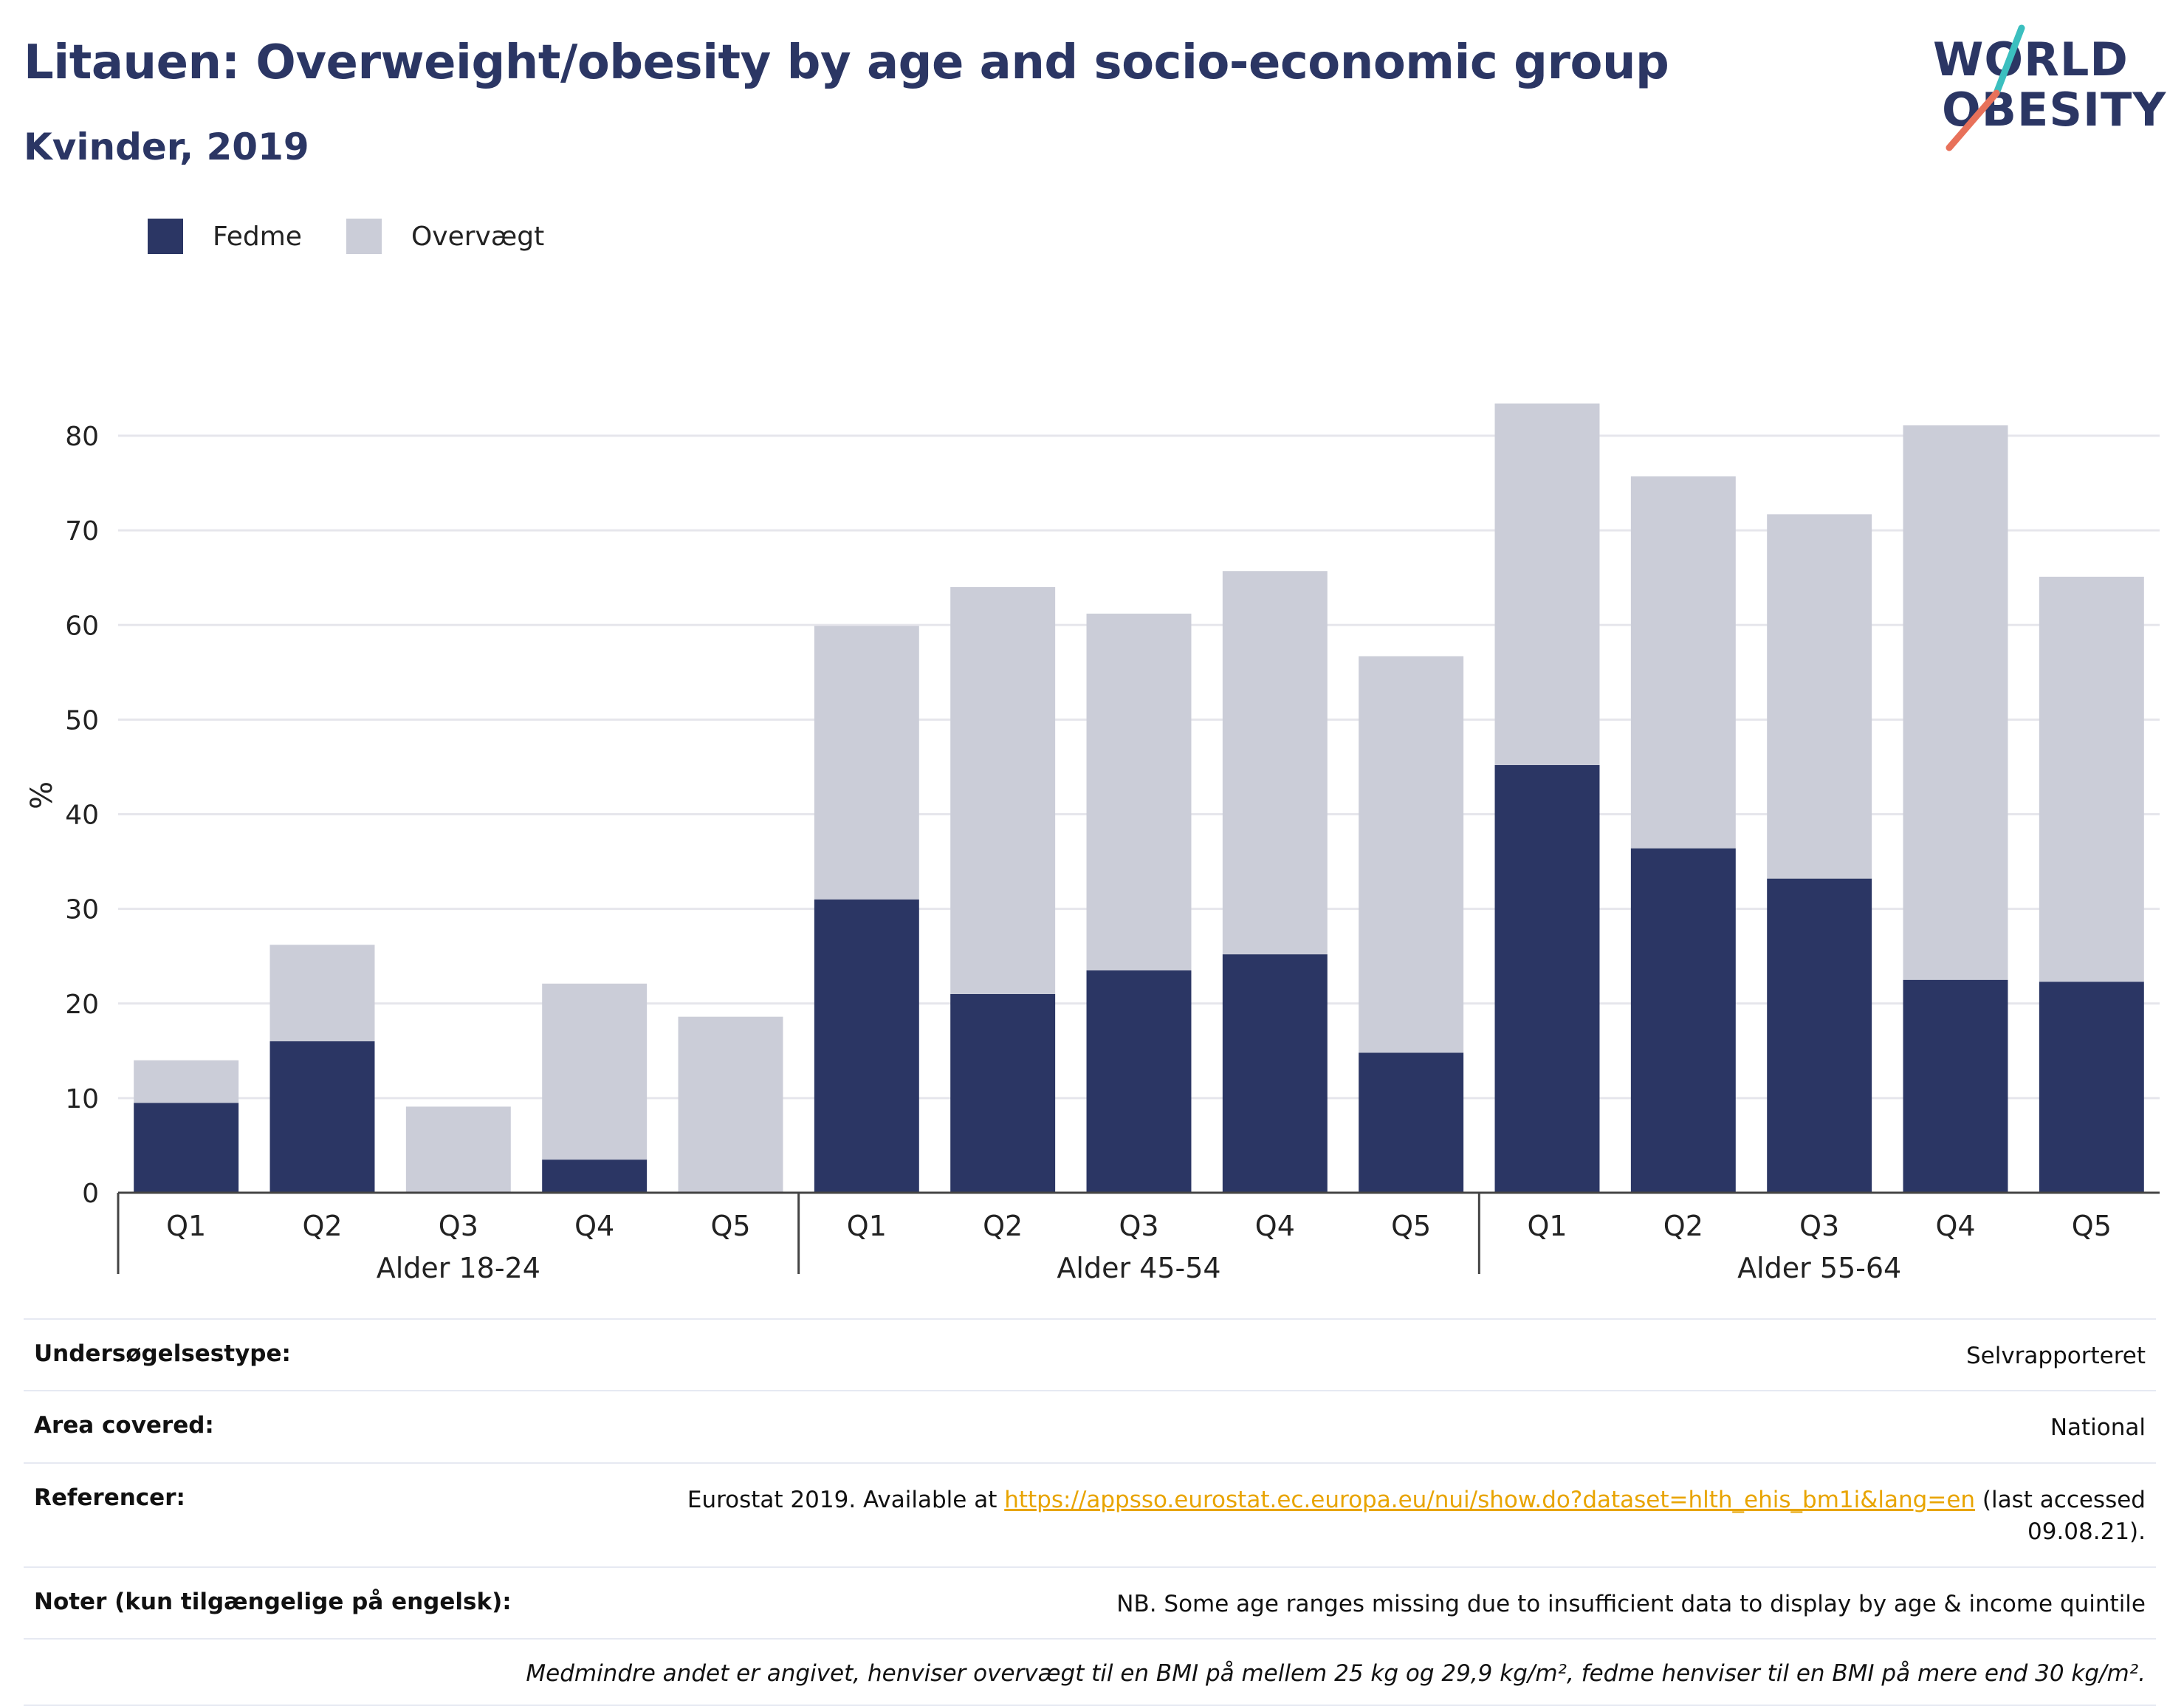 This screenshot has width=2184, height=1706. What do you see at coordinates (110, 1497) in the screenshot?
I see `meta-label: Referencer:` at bounding box center [110, 1497].